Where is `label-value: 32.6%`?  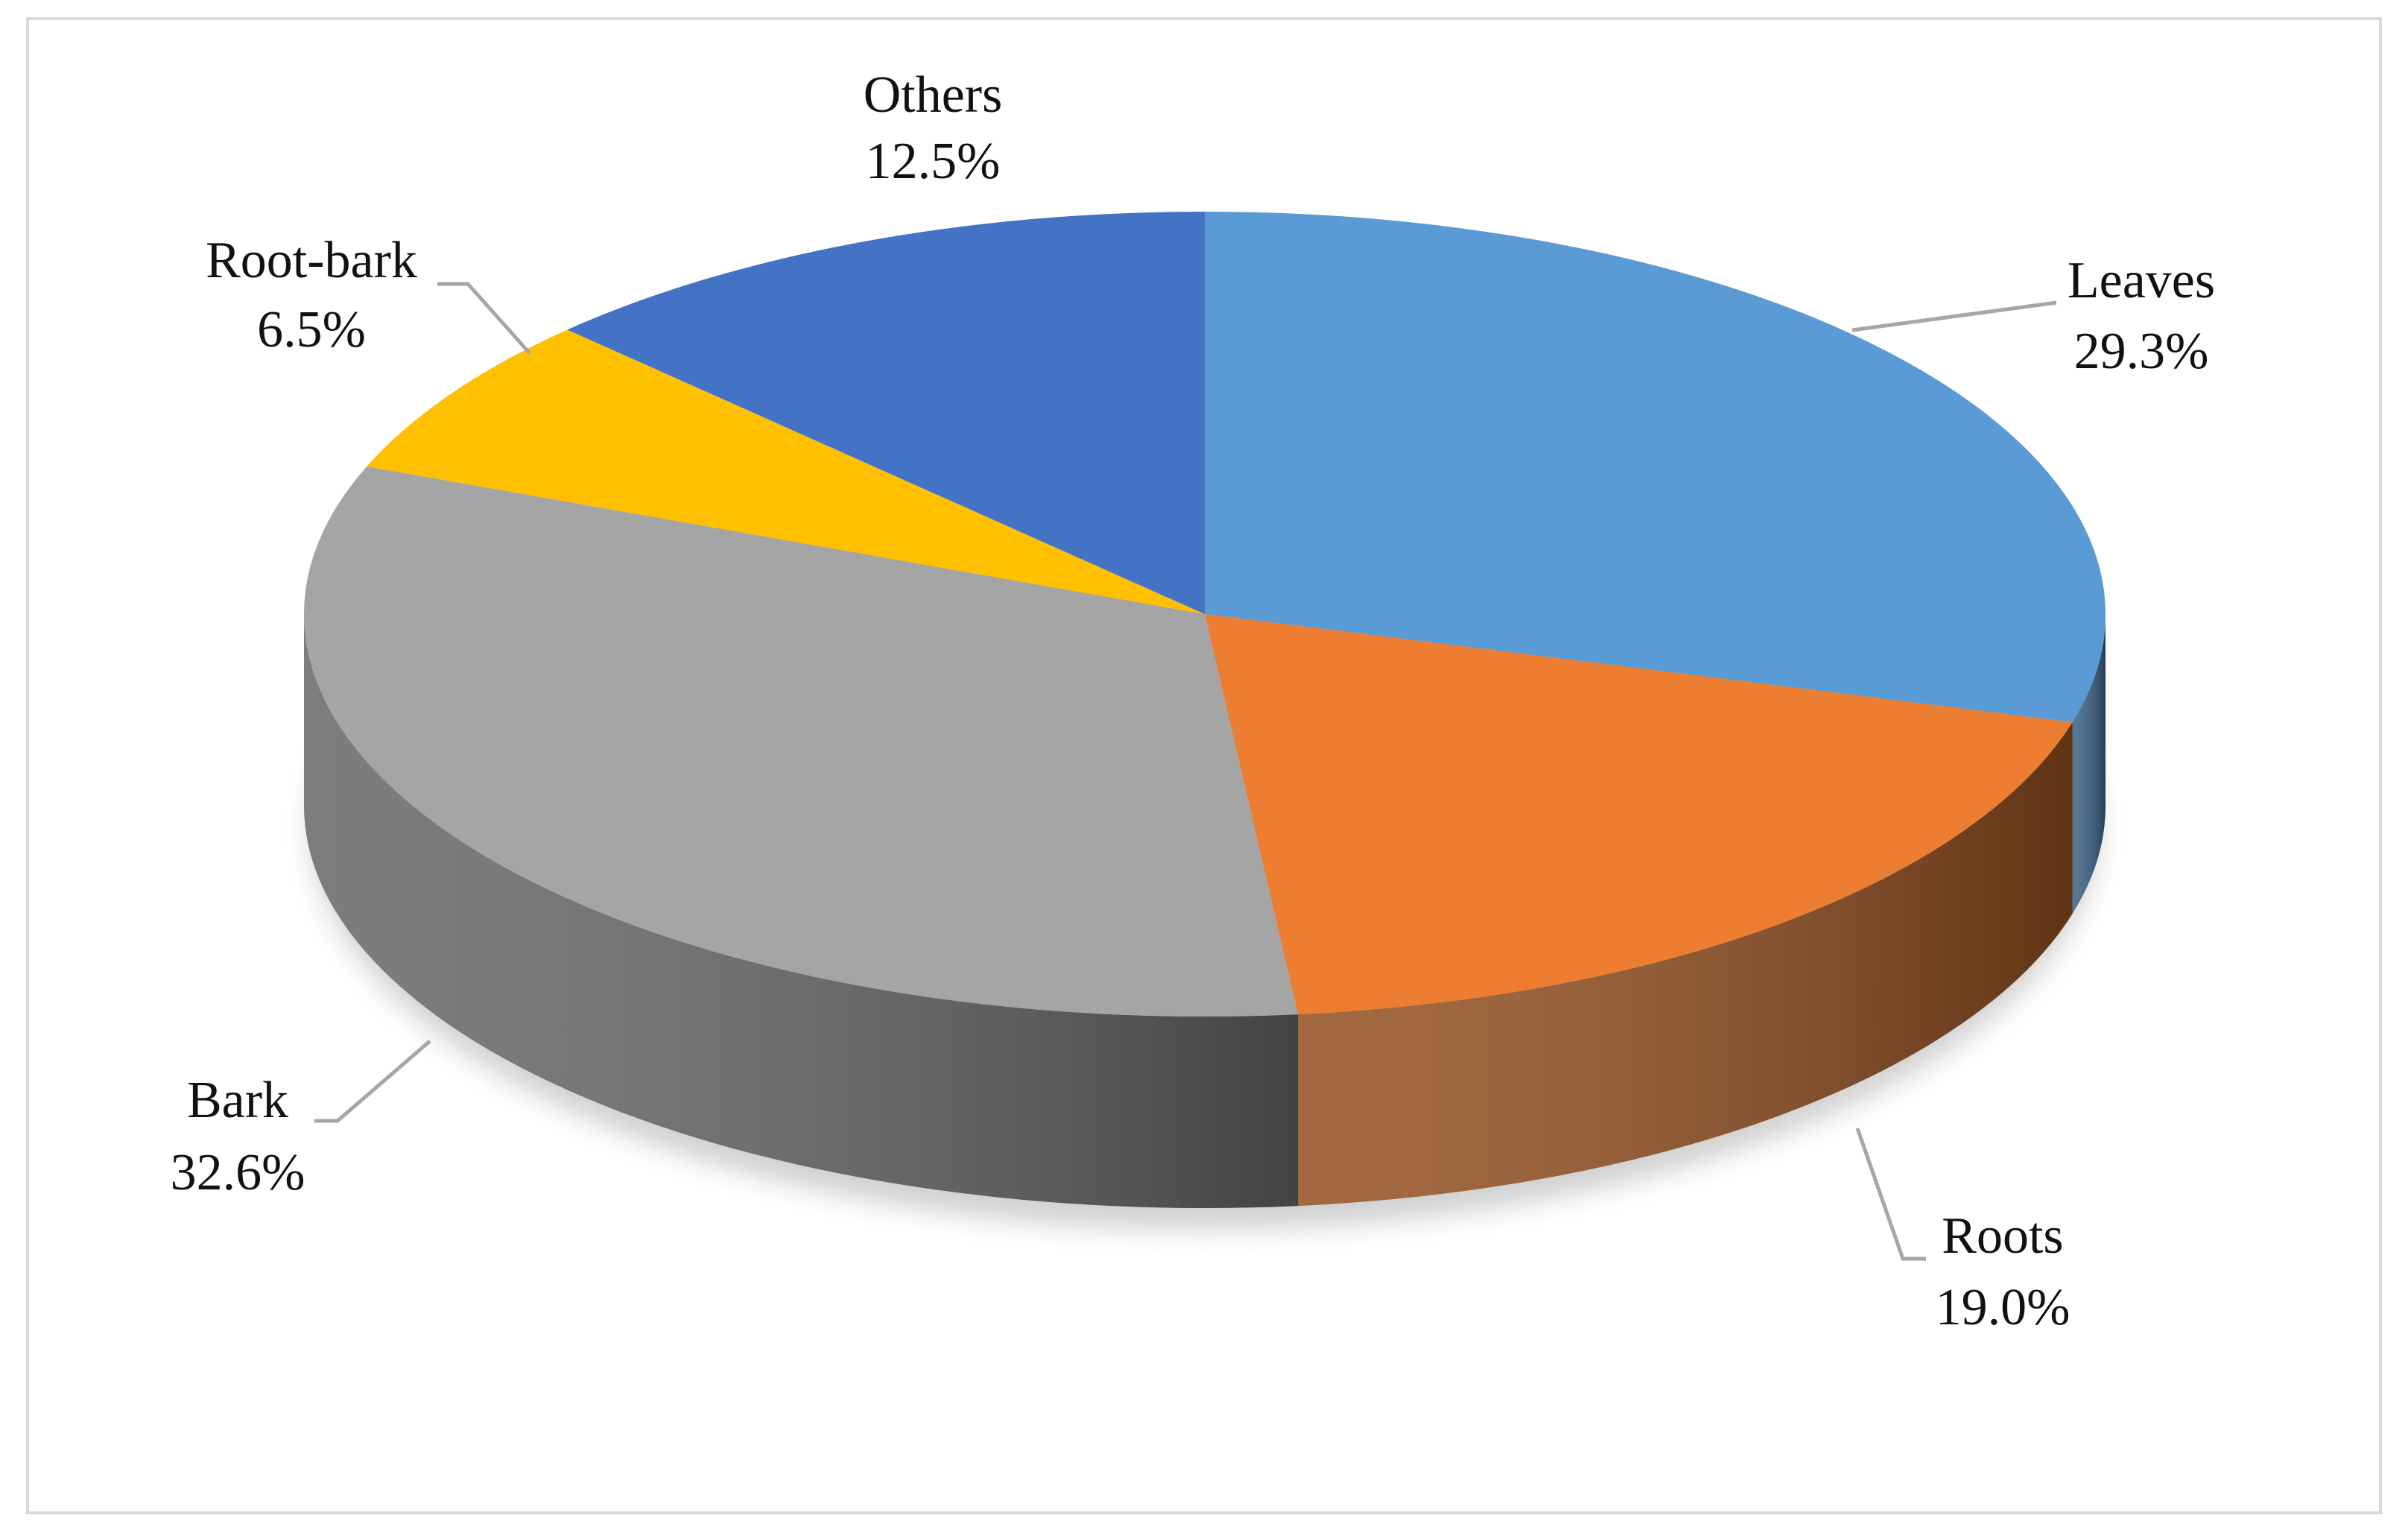
label-value: 32.6% is located at coordinates (238, 1173).